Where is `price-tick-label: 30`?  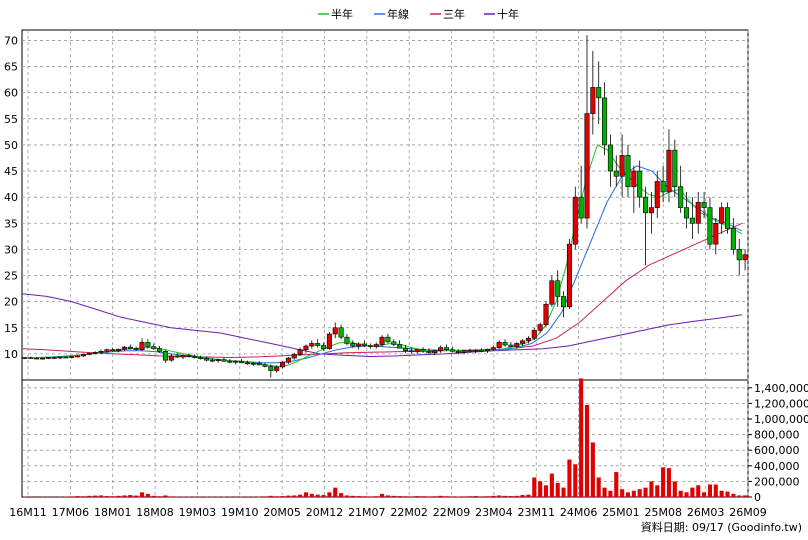
price-tick-label: 30 is located at coordinates (11, 249).